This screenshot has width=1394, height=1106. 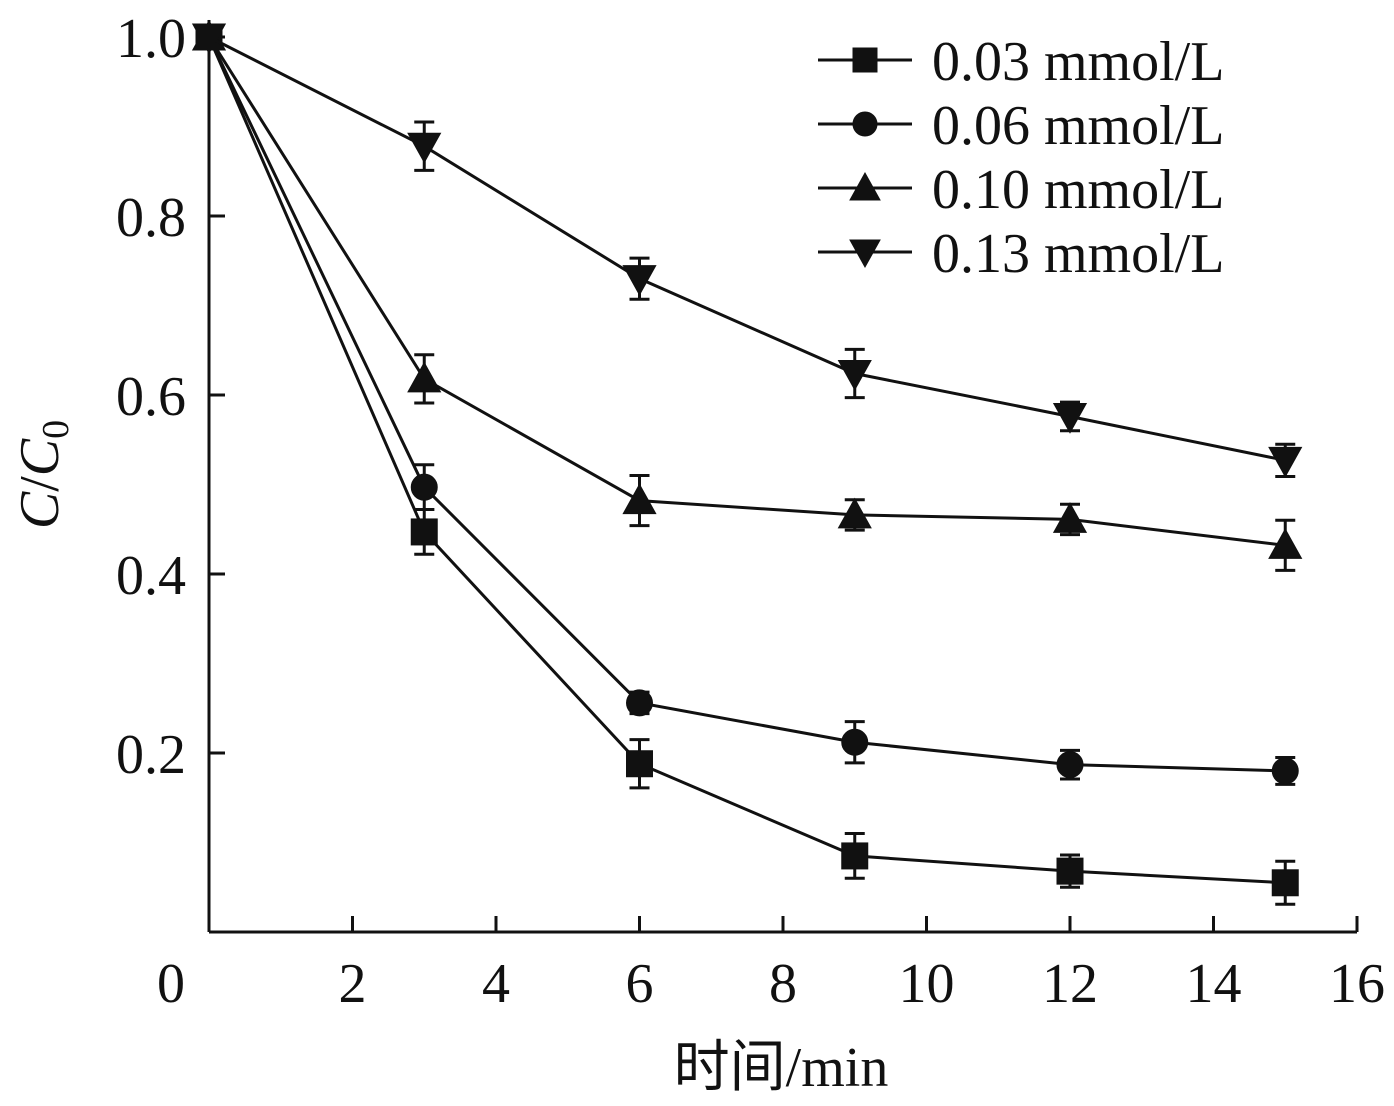 I want to click on x-tick-label: 2, so click(x=353, y=984).